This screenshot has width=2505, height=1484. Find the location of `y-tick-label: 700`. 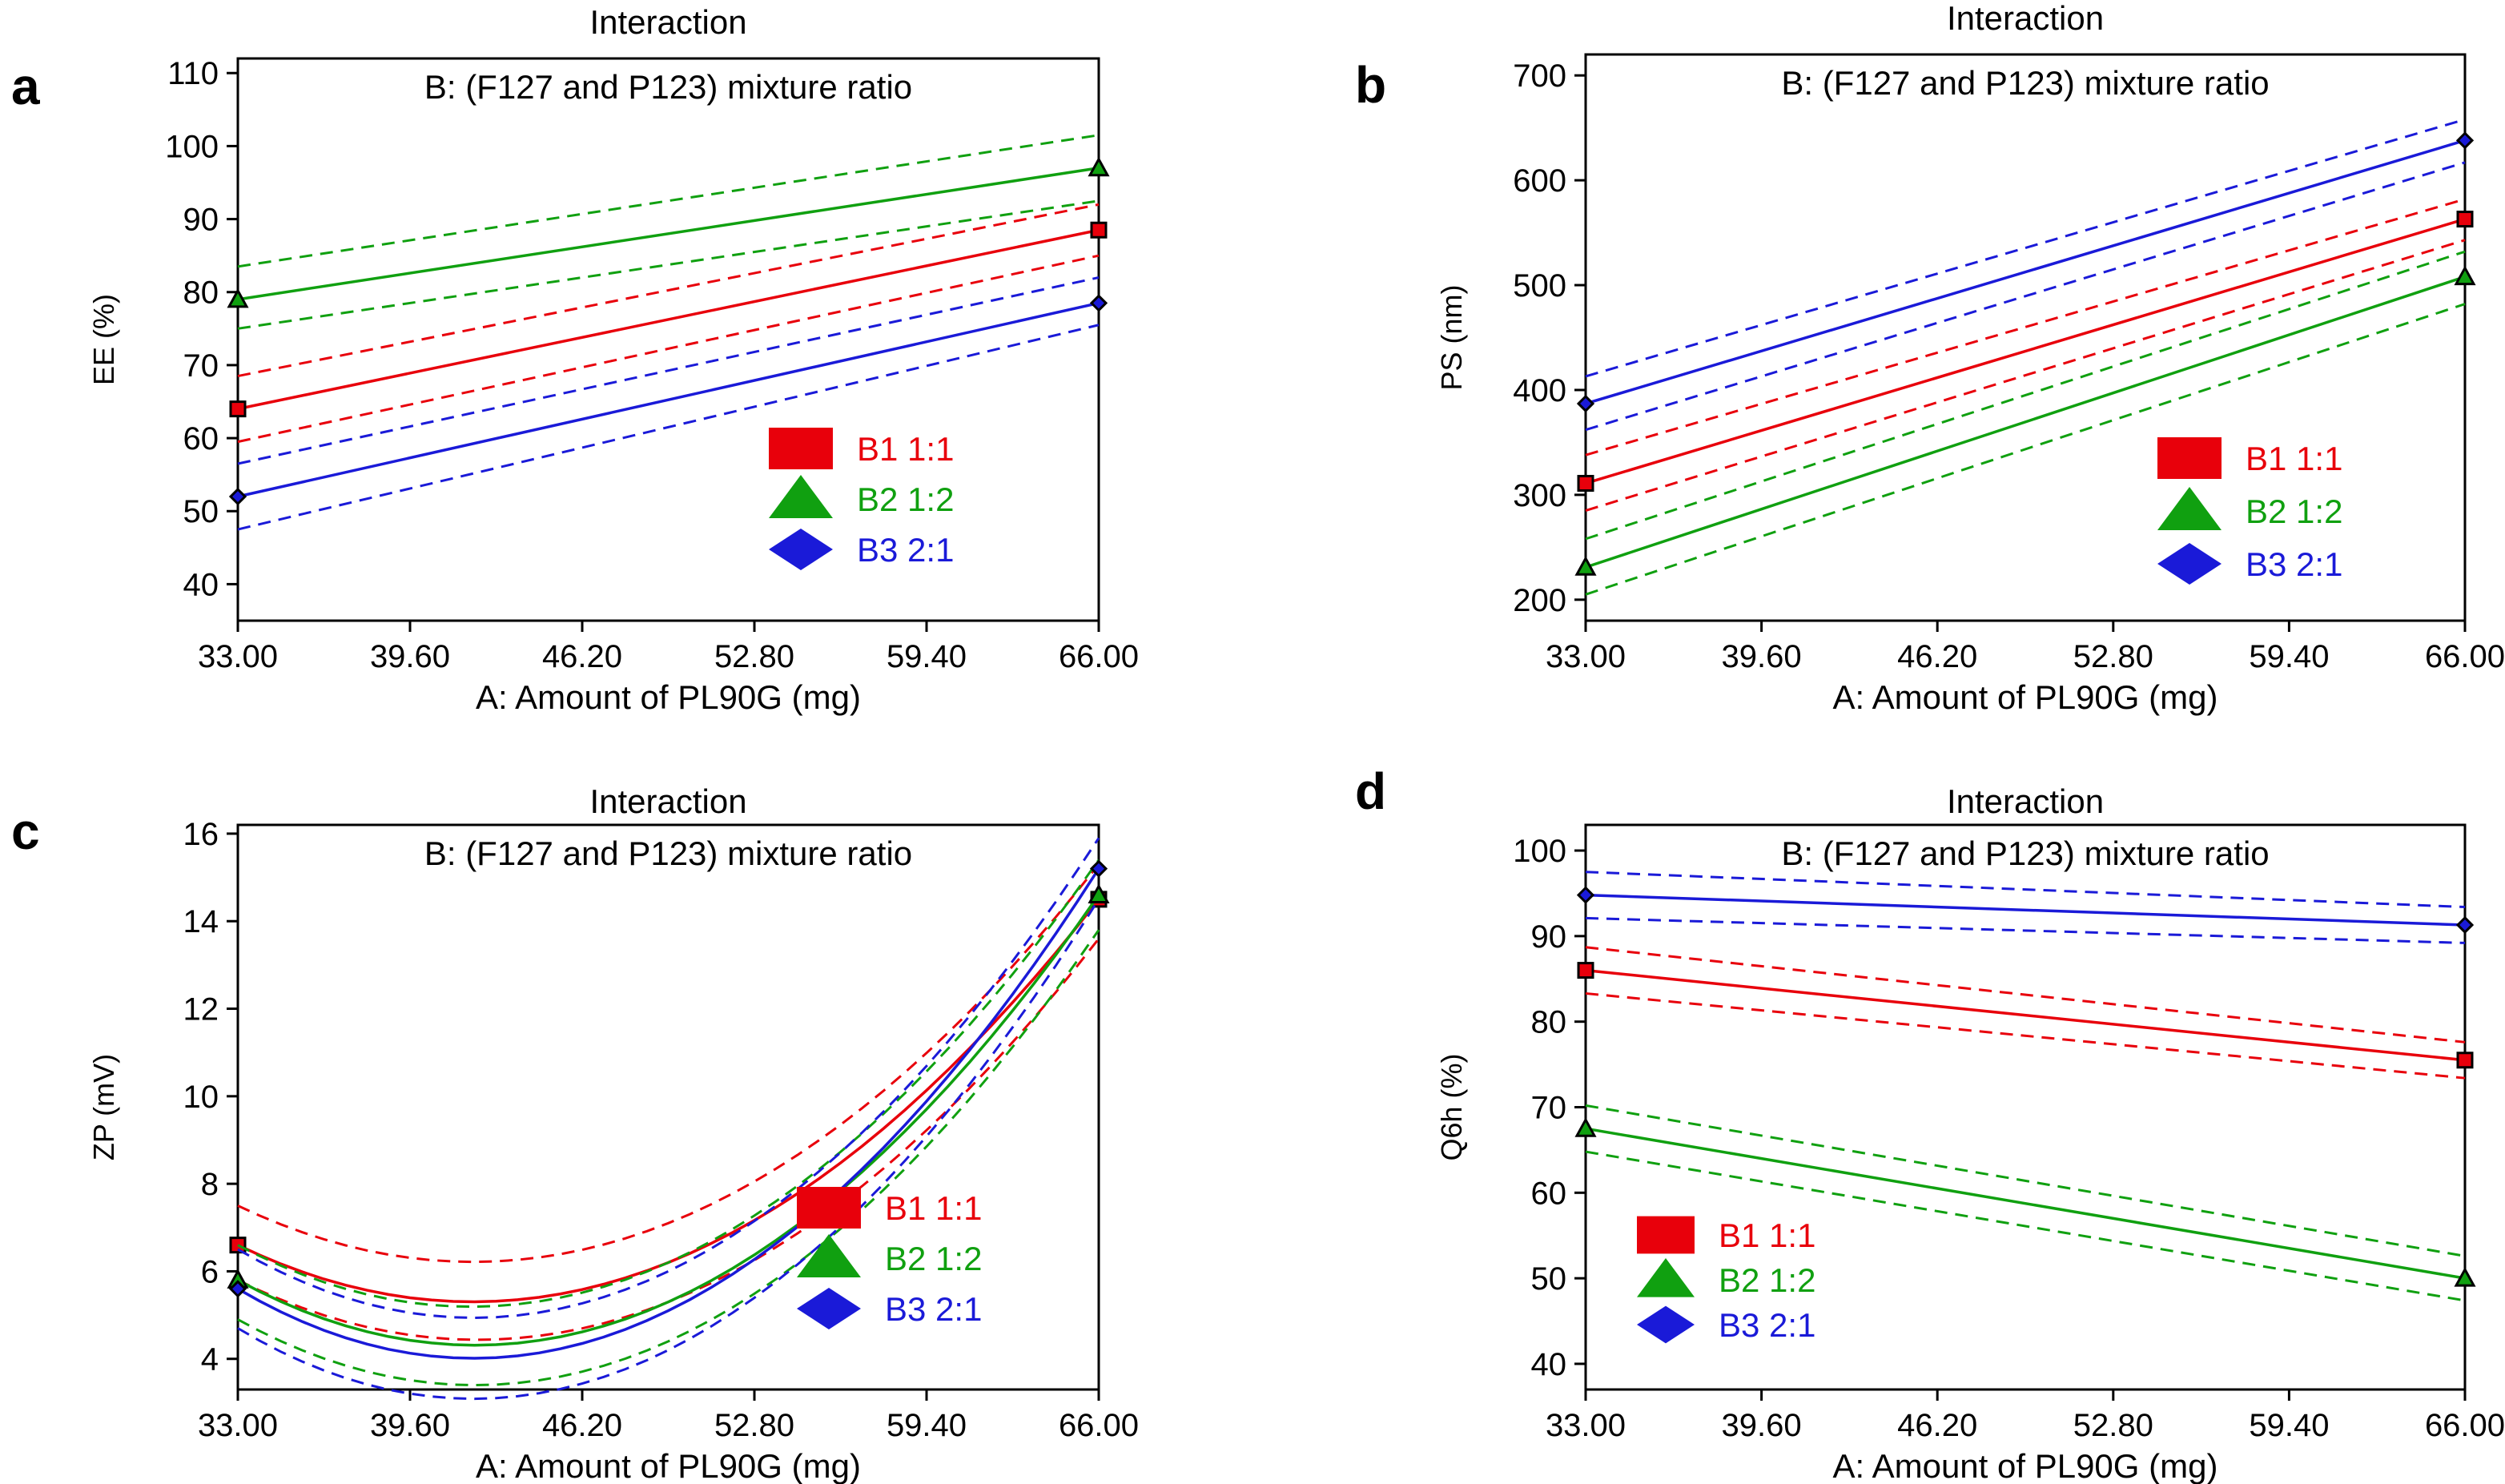

y-tick-label: 700 is located at coordinates (1539, 76).